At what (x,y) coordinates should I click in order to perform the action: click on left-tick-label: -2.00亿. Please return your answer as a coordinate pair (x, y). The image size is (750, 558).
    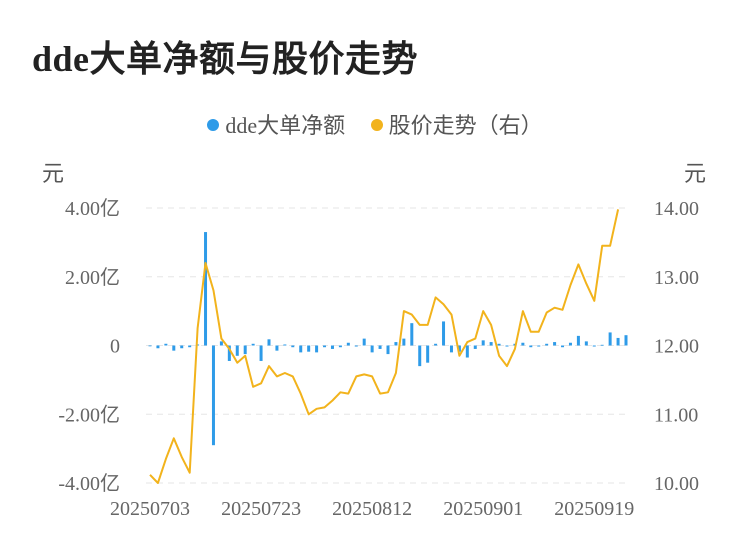
    Looking at the image, I should click on (89, 414).